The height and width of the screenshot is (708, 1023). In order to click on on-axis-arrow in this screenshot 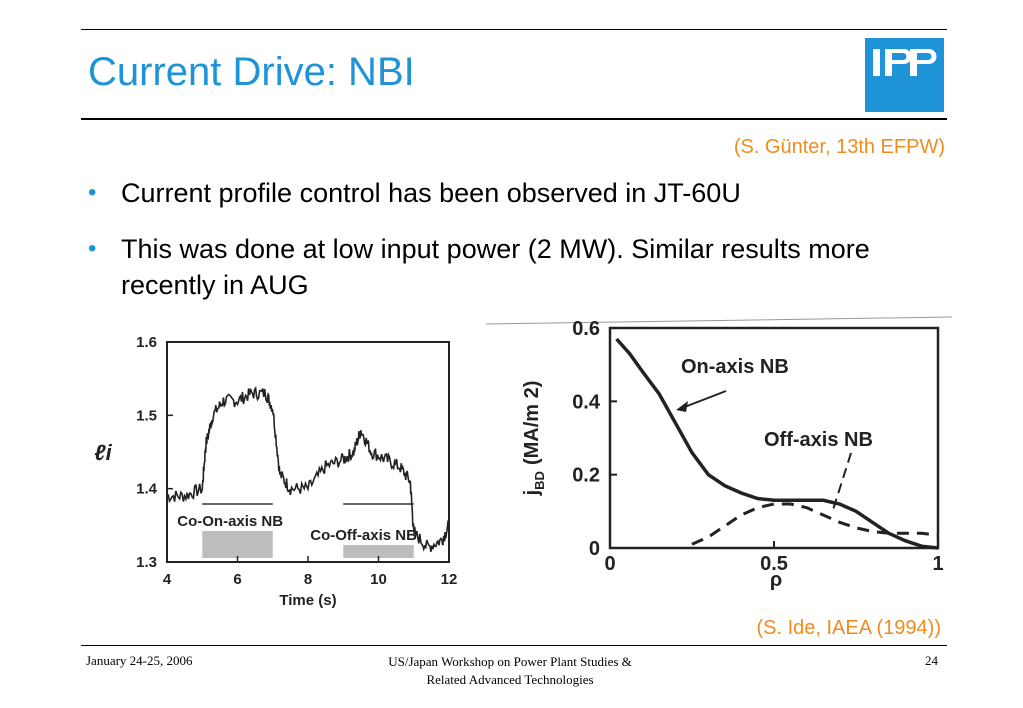, I will do `click(704, 399)`.